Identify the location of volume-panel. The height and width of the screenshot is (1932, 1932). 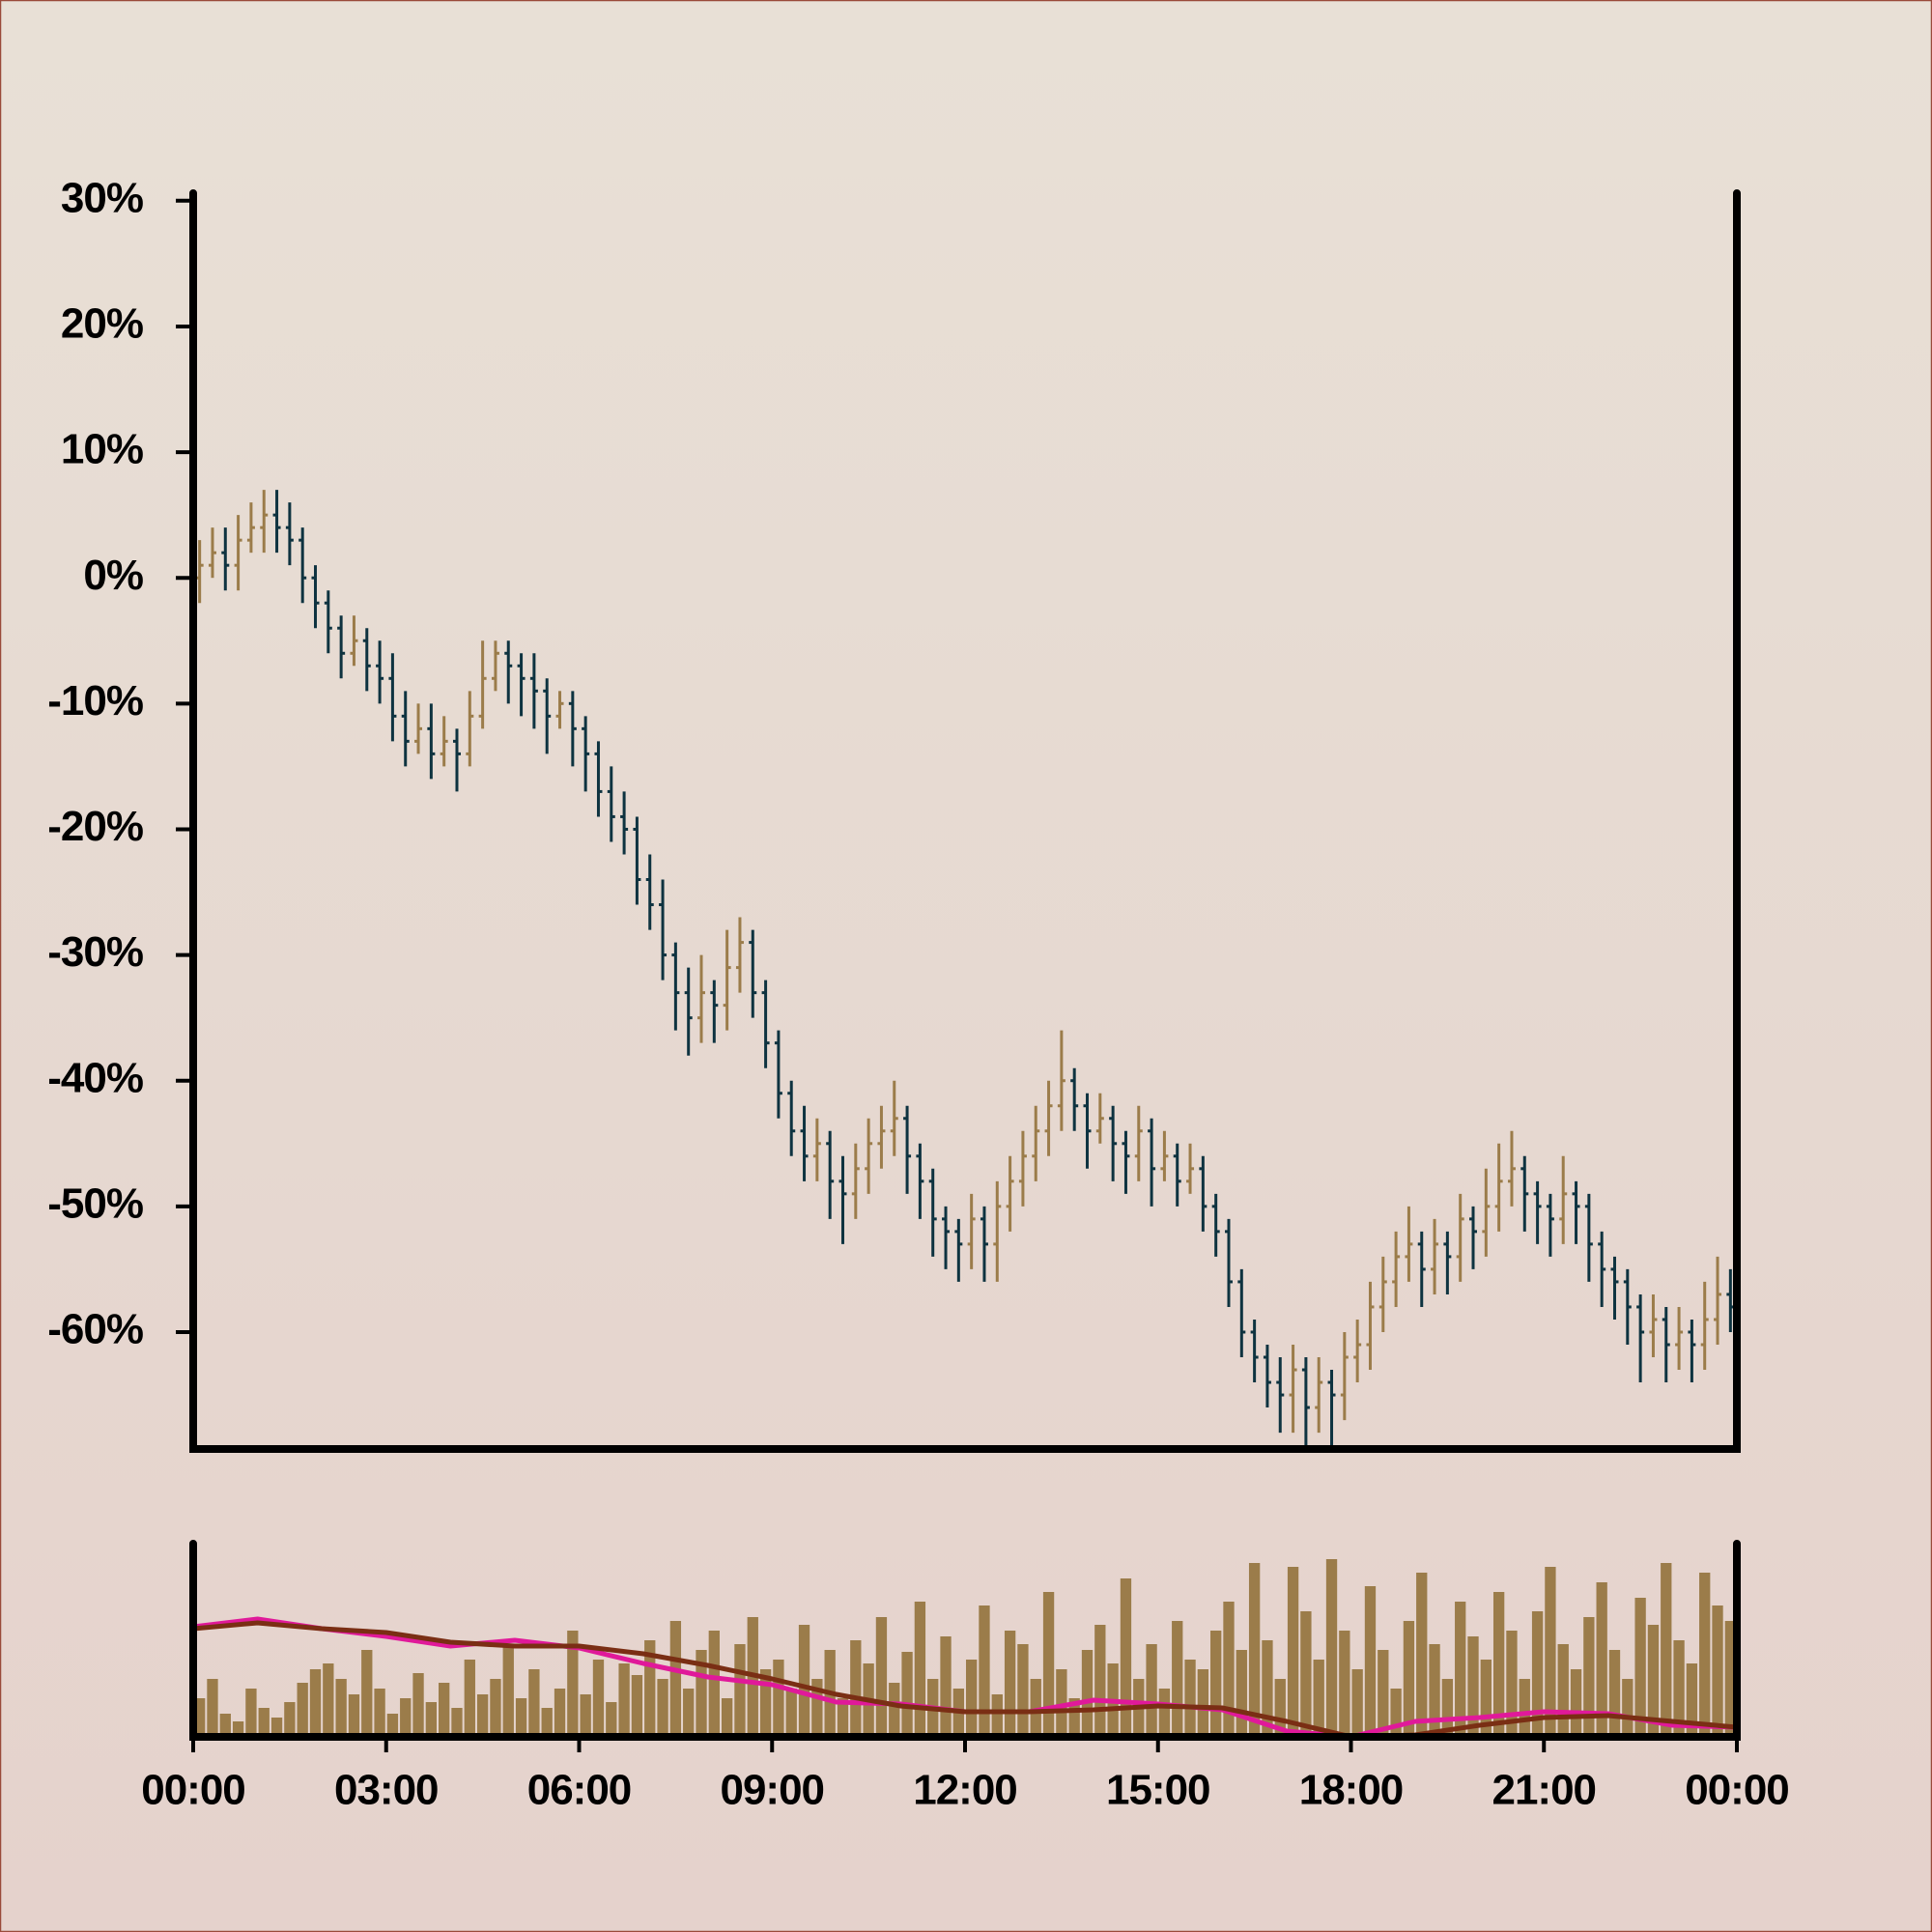
(965, 1648).